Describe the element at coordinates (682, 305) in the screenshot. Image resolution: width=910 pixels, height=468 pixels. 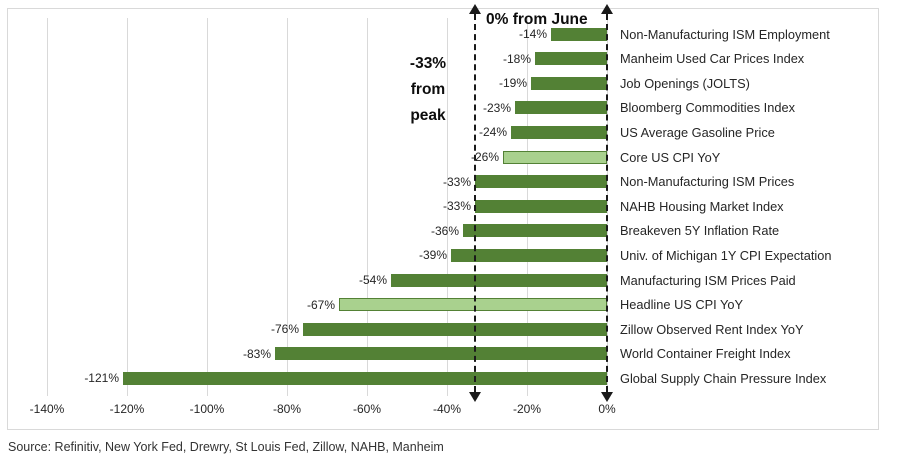
I see `bar-category-label: Headline US CPI YoY` at that location.